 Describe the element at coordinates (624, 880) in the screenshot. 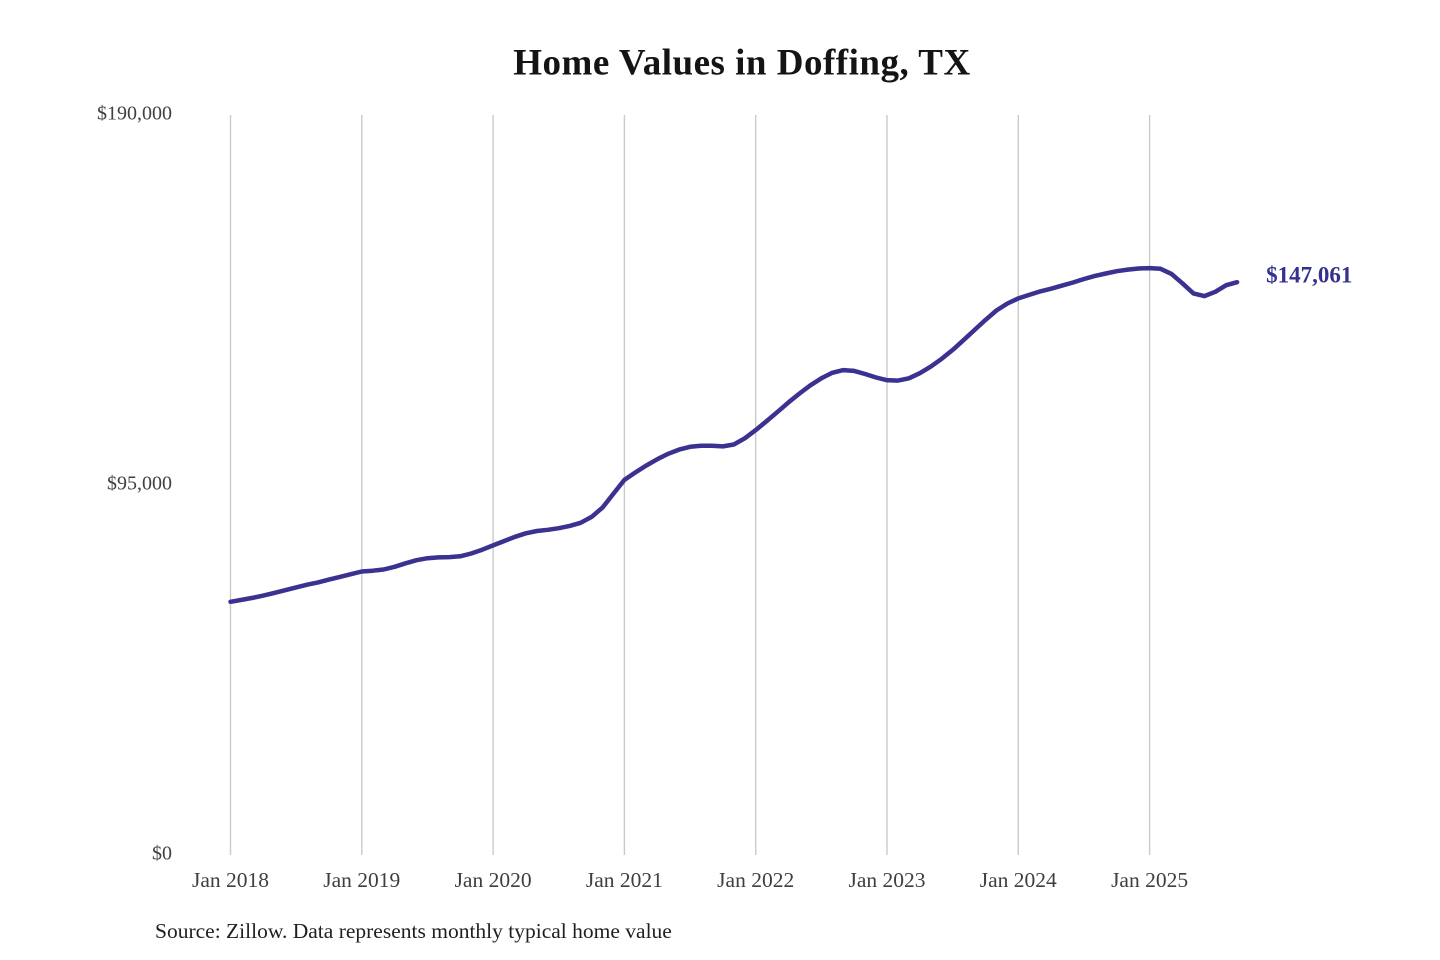

I see `x-tick-label-jan-2021: Jan 2021` at that location.